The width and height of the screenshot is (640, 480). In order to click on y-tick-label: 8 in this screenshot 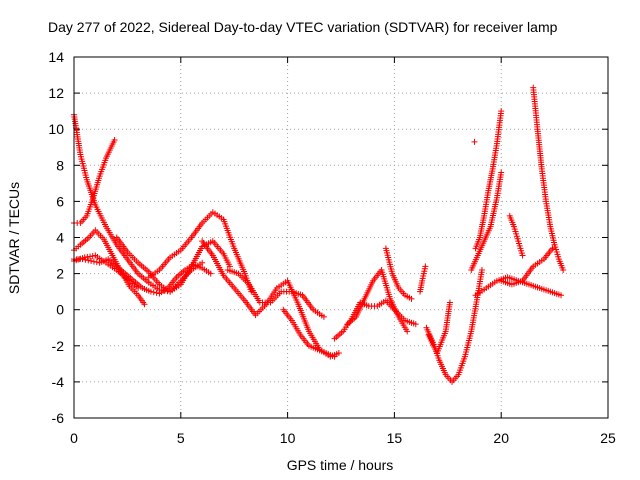, I will do `click(60, 165)`.